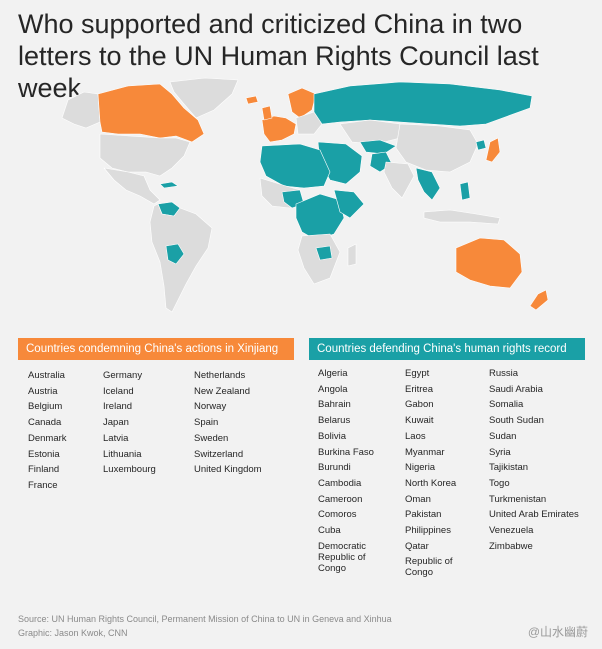 This screenshot has width=602, height=649. What do you see at coordinates (329, 531) in the screenshot?
I see `country-item: Cuba` at bounding box center [329, 531].